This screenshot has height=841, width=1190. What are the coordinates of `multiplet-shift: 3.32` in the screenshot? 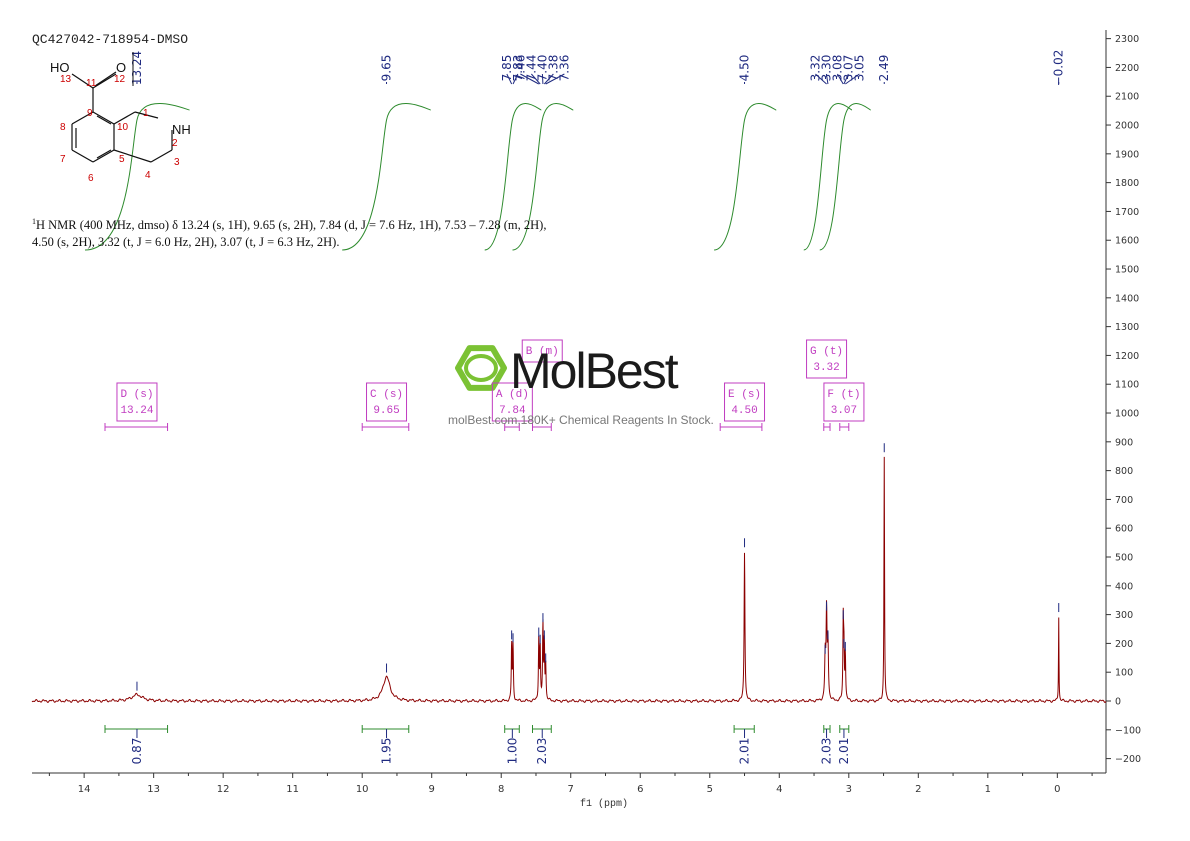 It's located at (826, 368).